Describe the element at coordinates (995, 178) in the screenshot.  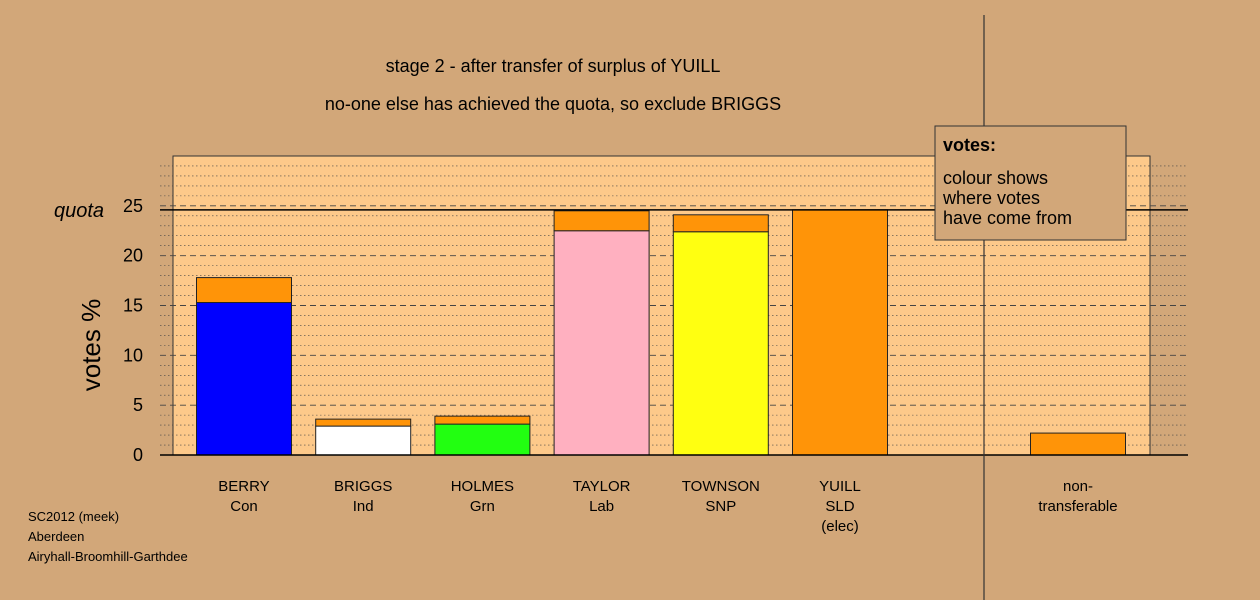
I see `legend-line-1: colour shows` at that location.